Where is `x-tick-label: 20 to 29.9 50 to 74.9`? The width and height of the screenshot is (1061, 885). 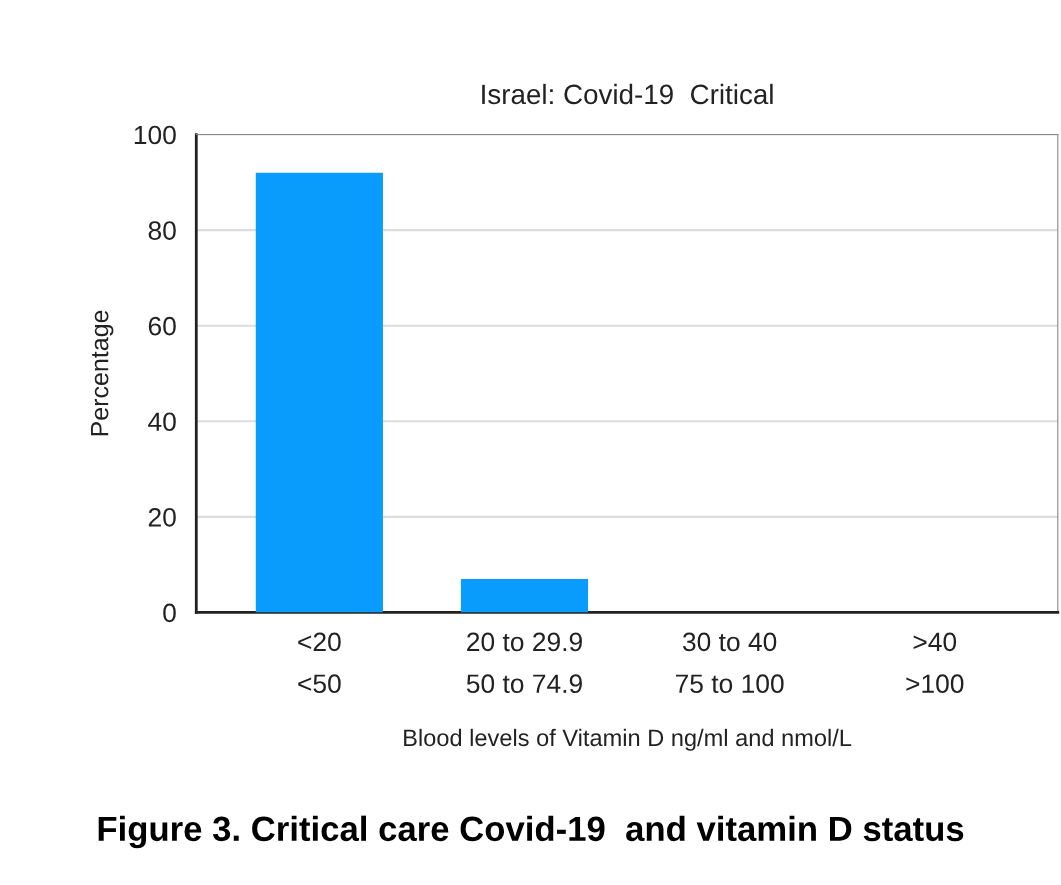
x-tick-label: 20 to 29.9 50 to 74.9 is located at coordinates (524, 663).